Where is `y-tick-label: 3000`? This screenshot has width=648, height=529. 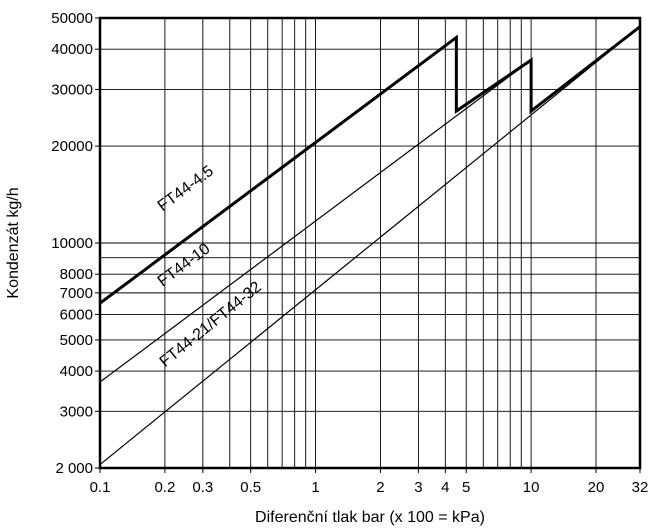 y-tick-label: 3000 is located at coordinates (76, 411).